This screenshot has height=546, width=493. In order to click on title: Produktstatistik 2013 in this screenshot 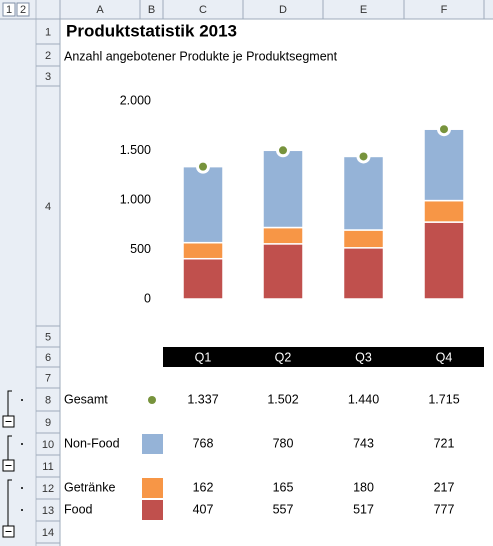, I will do `click(151, 30)`.